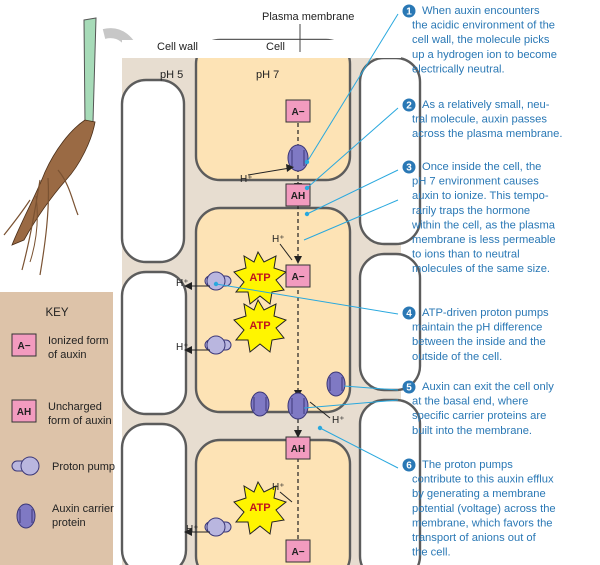 This screenshot has width=600, height=565. Describe the element at coordinates (267, 75) in the screenshot. I see `ph-cell-label: pH 7` at that location.